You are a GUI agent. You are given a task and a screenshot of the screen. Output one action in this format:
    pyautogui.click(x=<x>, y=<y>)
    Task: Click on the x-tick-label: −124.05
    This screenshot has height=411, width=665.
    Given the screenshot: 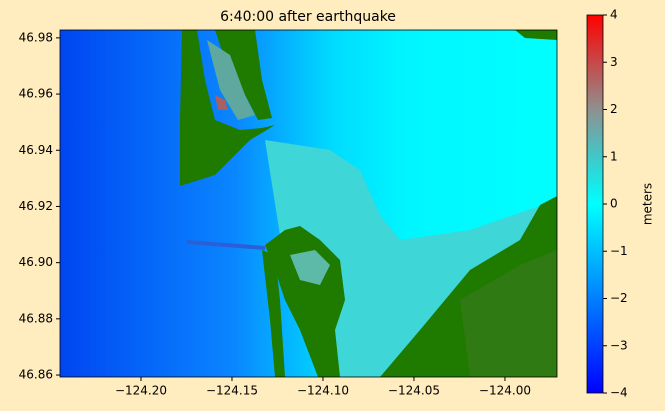 What is the action you would take?
    pyautogui.click(x=414, y=391)
    